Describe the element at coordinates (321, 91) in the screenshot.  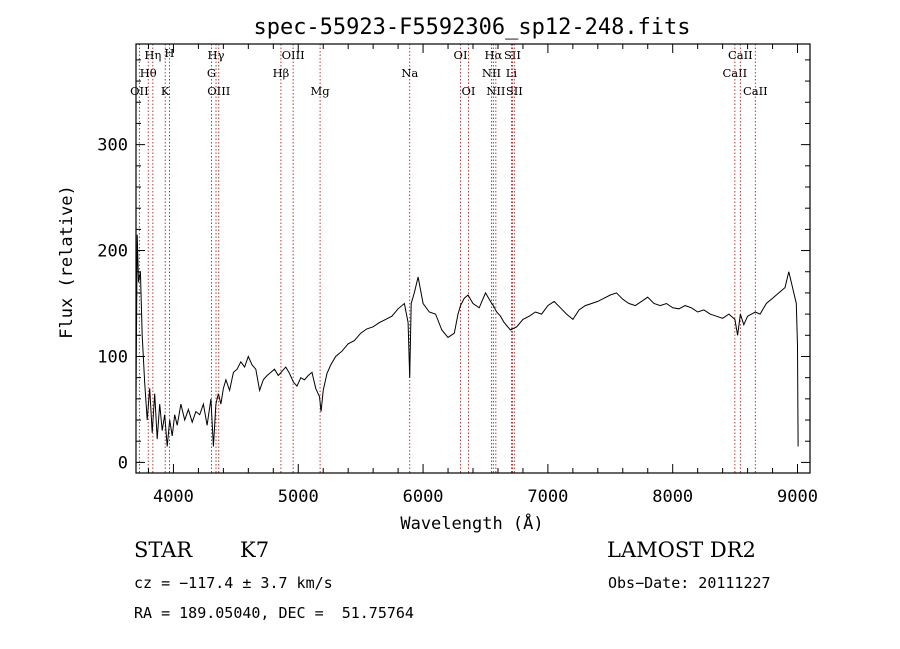
I see `spectral-line-label: Mg` at that location.